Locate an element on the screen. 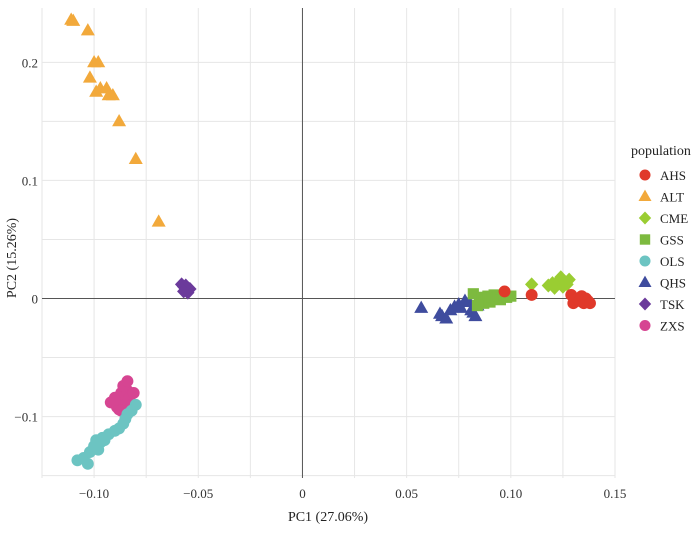  series-tsk is located at coordinates (185, 288).